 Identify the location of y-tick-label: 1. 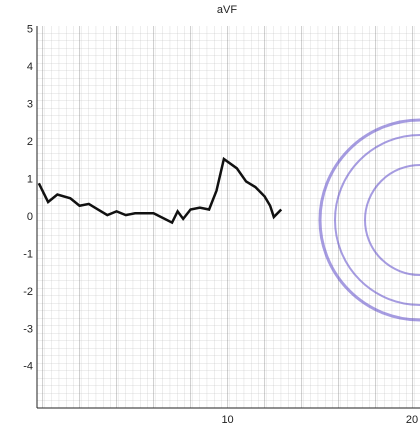
(30, 179).